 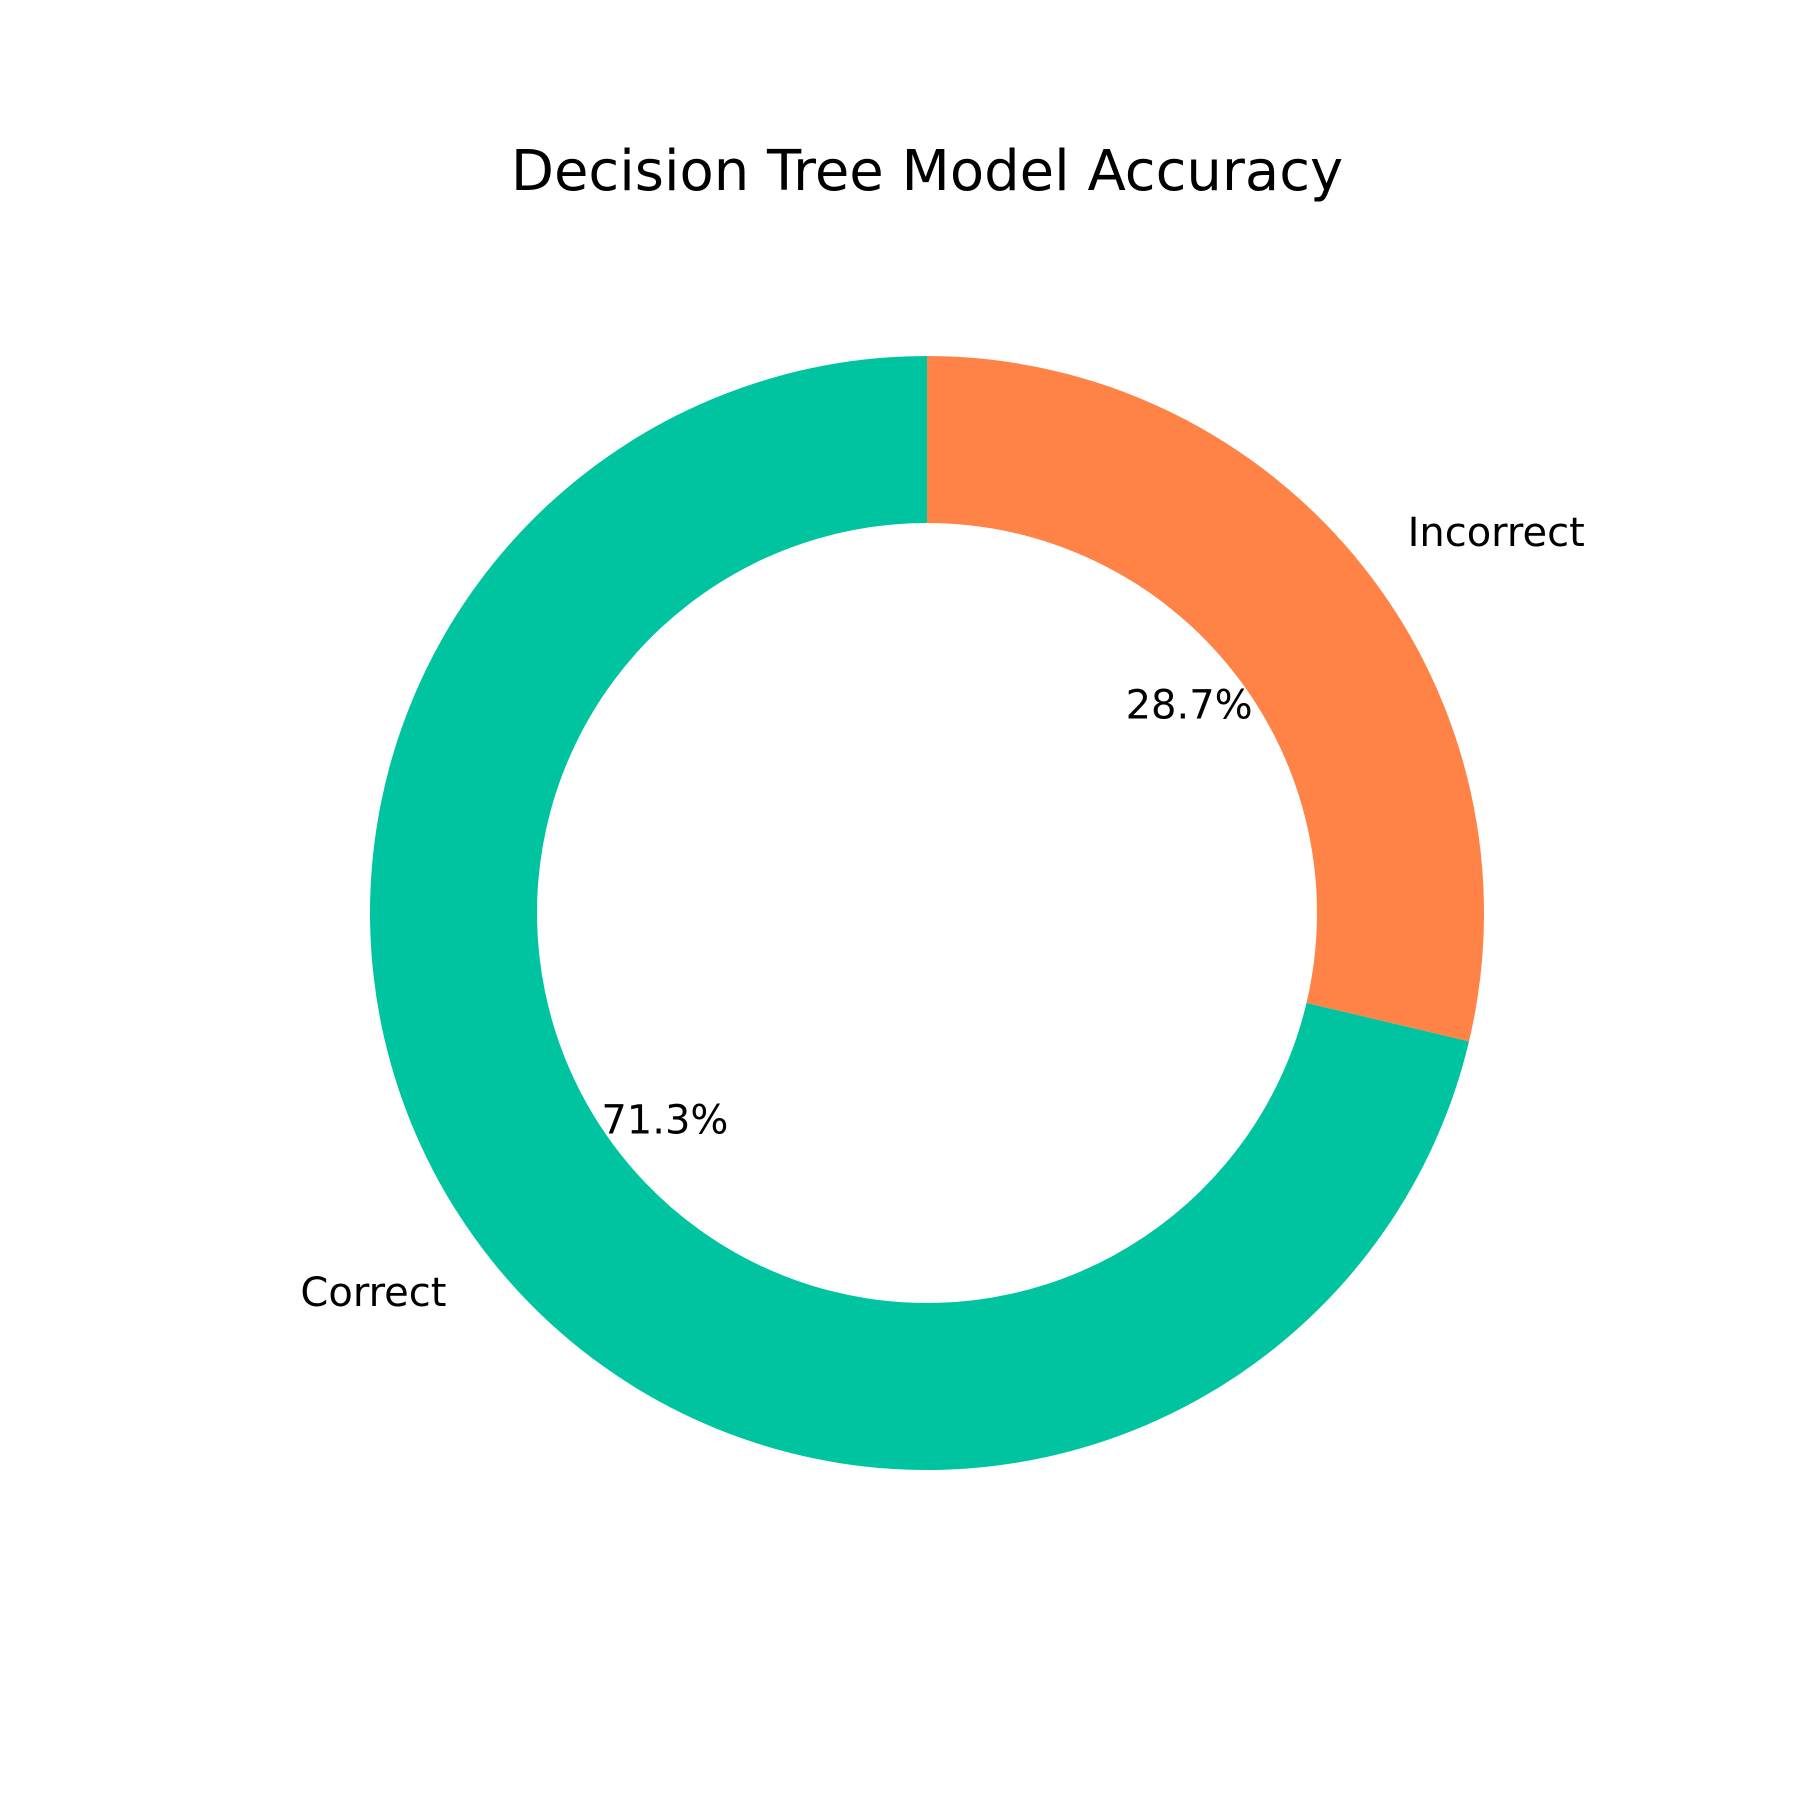 I want to click on chart-title: Decision Tree Model Accuracy, so click(x=927, y=171).